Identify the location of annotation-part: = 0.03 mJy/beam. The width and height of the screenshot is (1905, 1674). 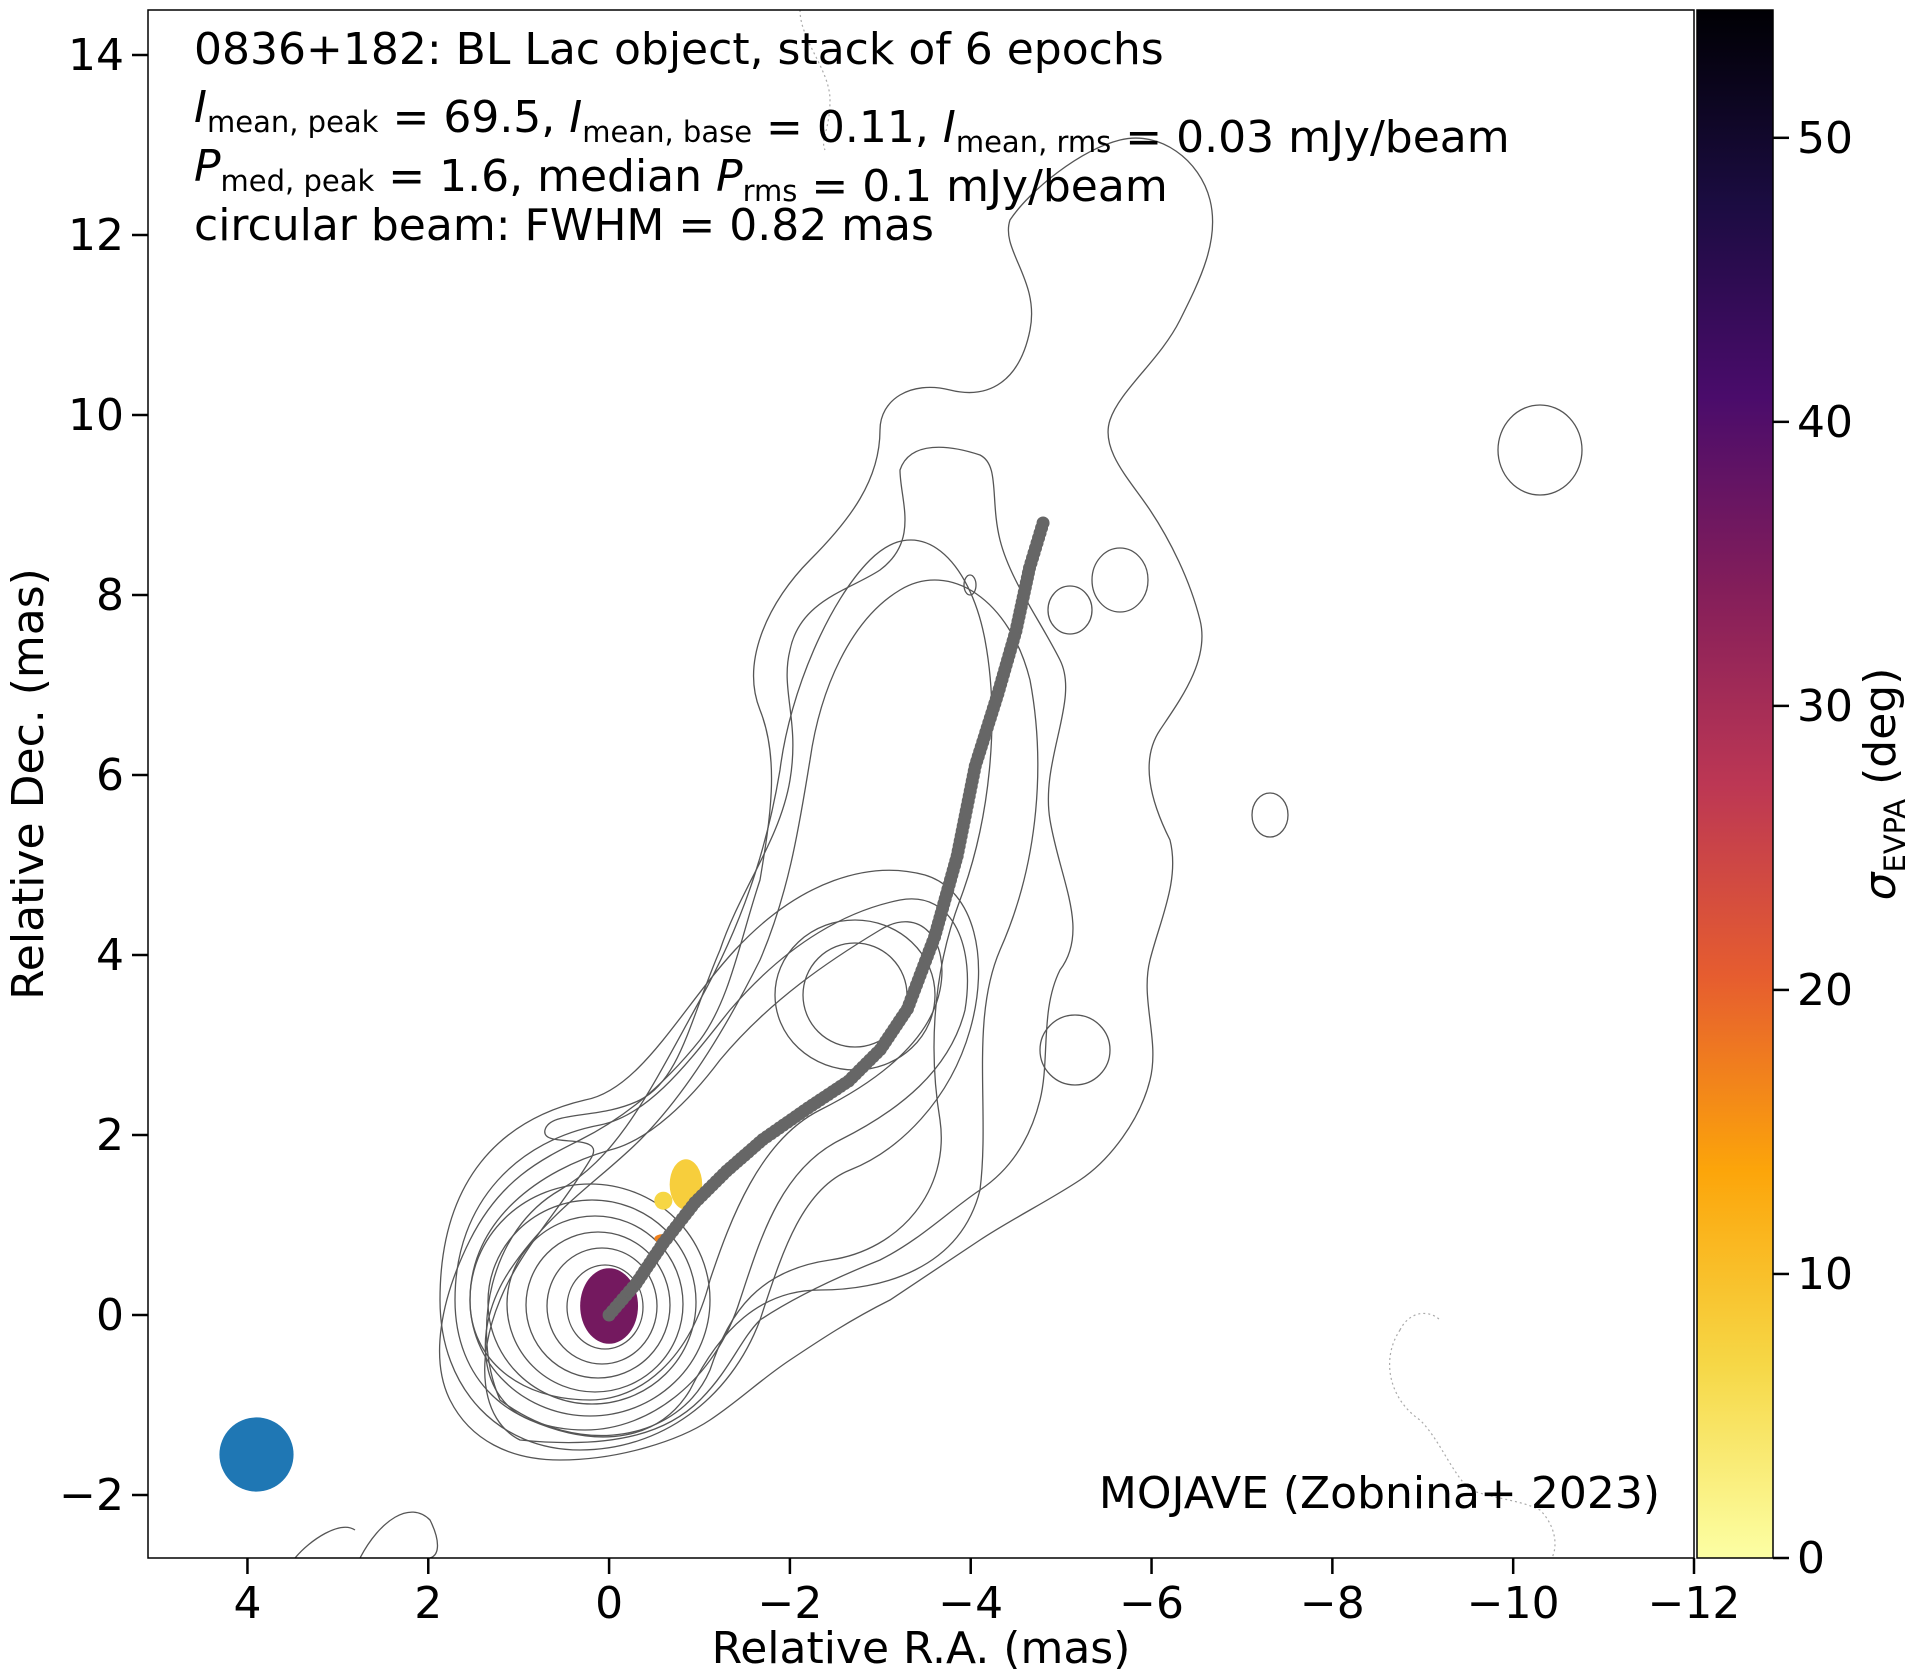
(1310, 137).